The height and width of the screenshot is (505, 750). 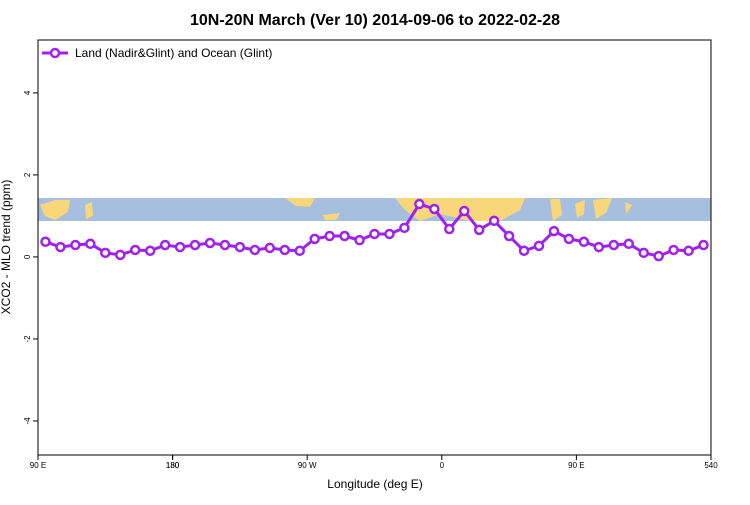 What do you see at coordinates (374, 484) in the screenshot?
I see `x-axis-label: Longitude (deg E)` at bounding box center [374, 484].